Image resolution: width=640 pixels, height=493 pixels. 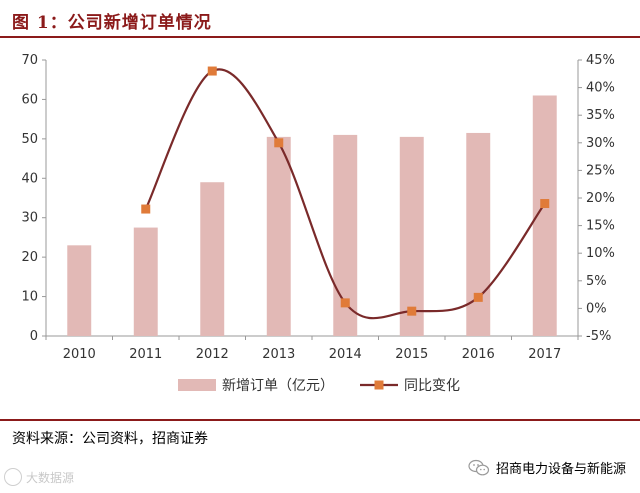 What do you see at coordinates (596, 308) in the screenshot?
I see `y-right-tick-label: 0%` at bounding box center [596, 308].